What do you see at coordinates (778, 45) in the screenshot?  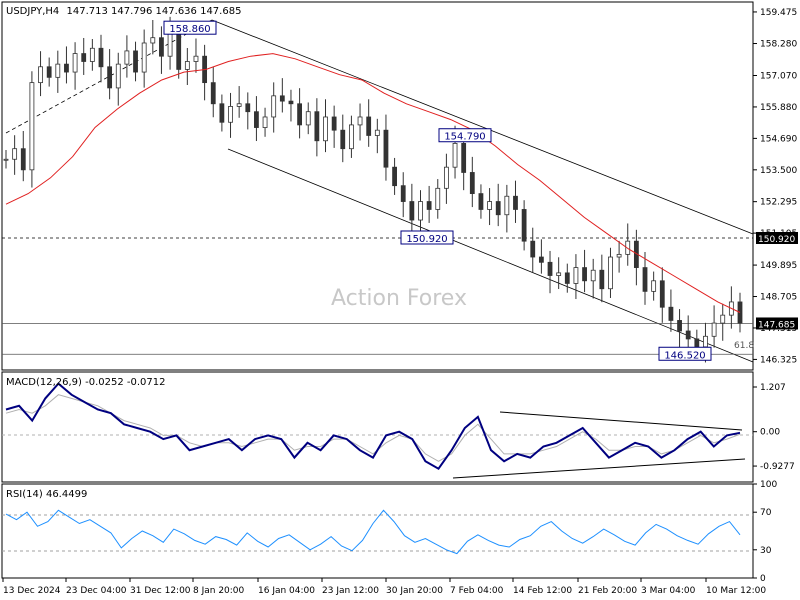 I see `price-tick-label: 158.280` at bounding box center [778, 45].